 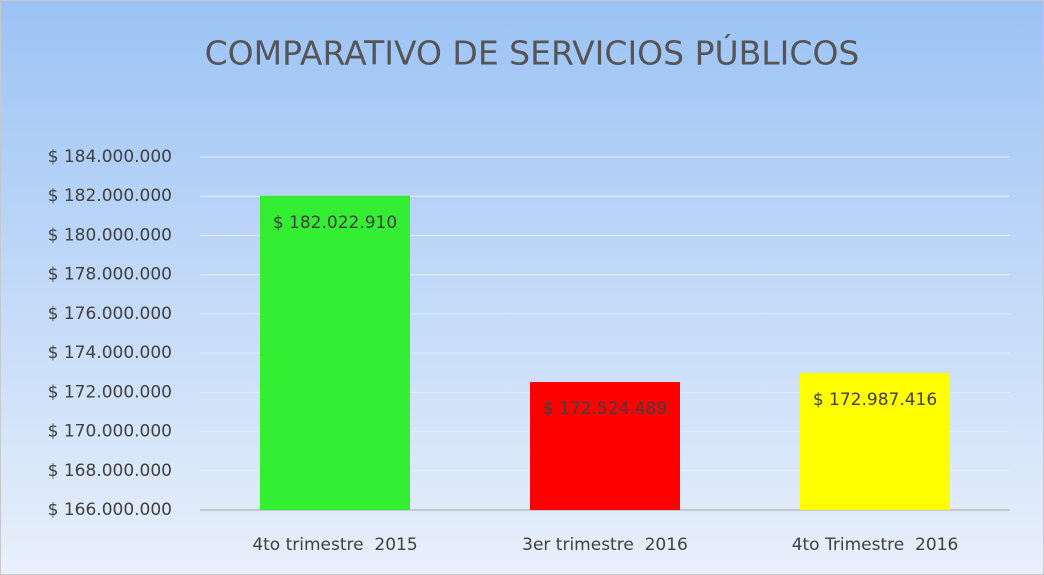 I want to click on data-label: $ 172.524.489, so click(x=605, y=409).